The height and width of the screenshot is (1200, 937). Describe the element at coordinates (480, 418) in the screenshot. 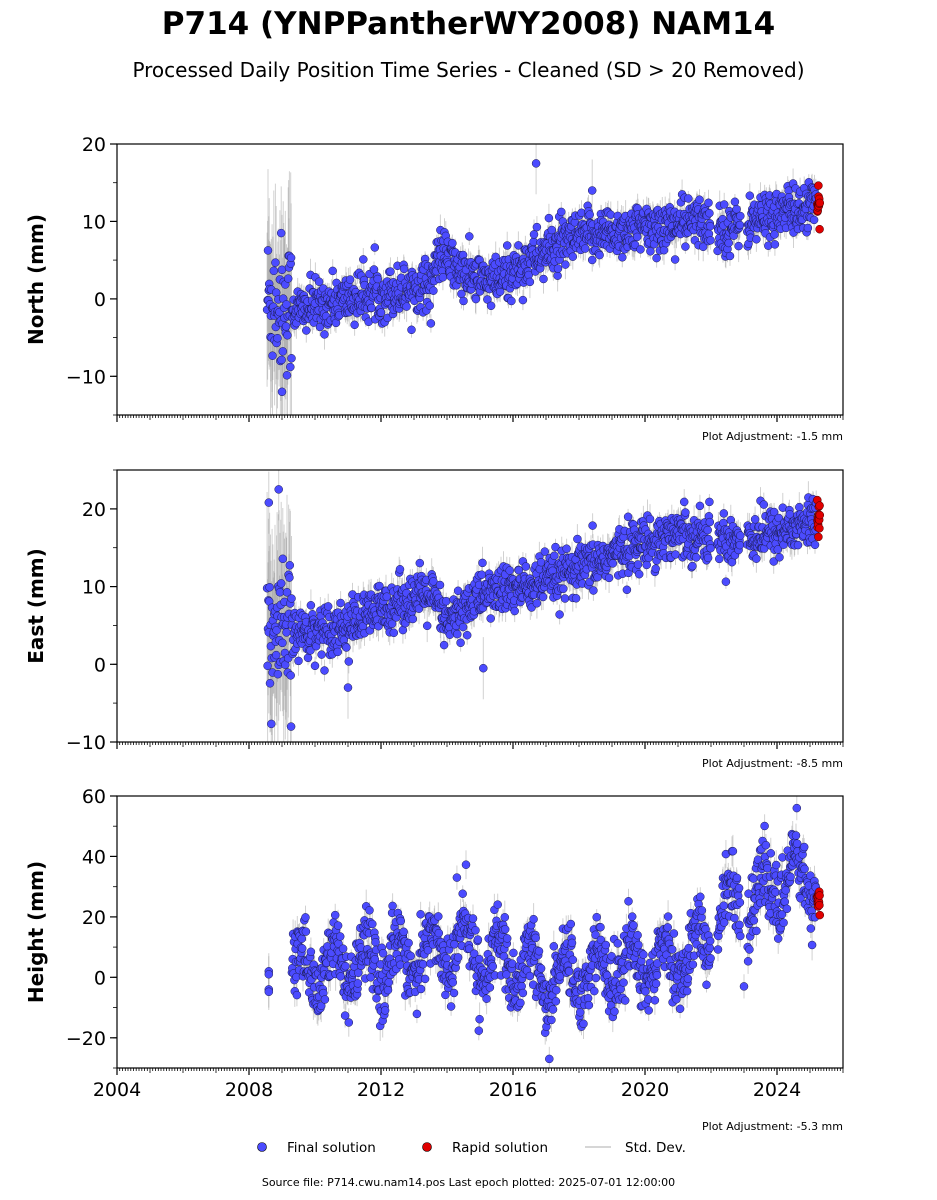

I see `x-ticks` at that location.